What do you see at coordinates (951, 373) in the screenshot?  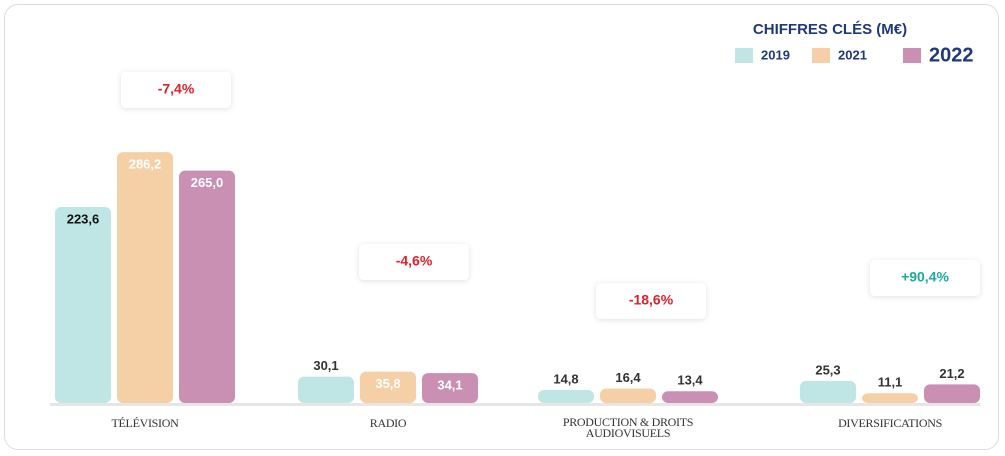 I see `value-label: 21,2` at bounding box center [951, 373].